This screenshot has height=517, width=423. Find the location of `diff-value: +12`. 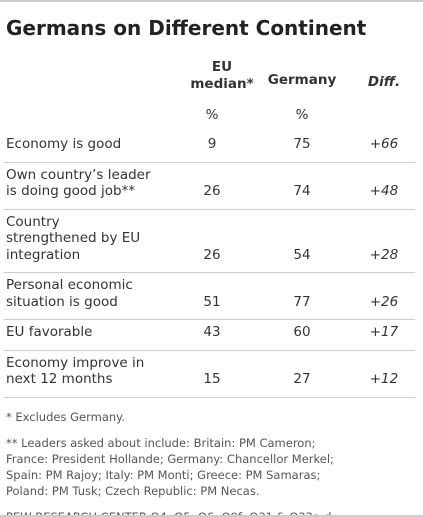

diff-value: +12 is located at coordinates (384, 379).